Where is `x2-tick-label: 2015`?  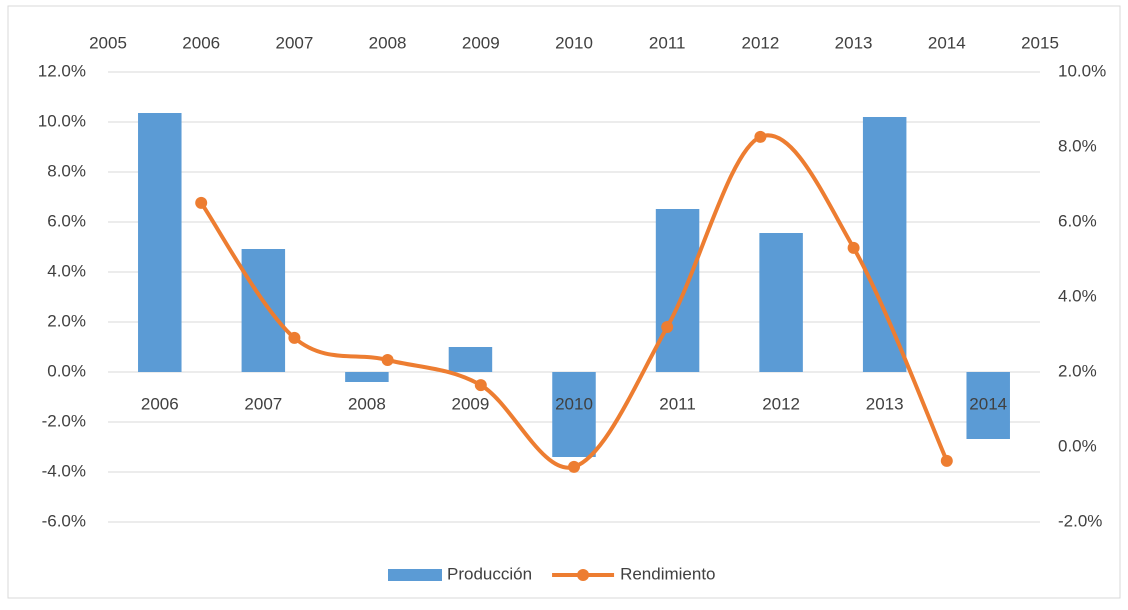
x2-tick-label: 2015 is located at coordinates (1040, 42).